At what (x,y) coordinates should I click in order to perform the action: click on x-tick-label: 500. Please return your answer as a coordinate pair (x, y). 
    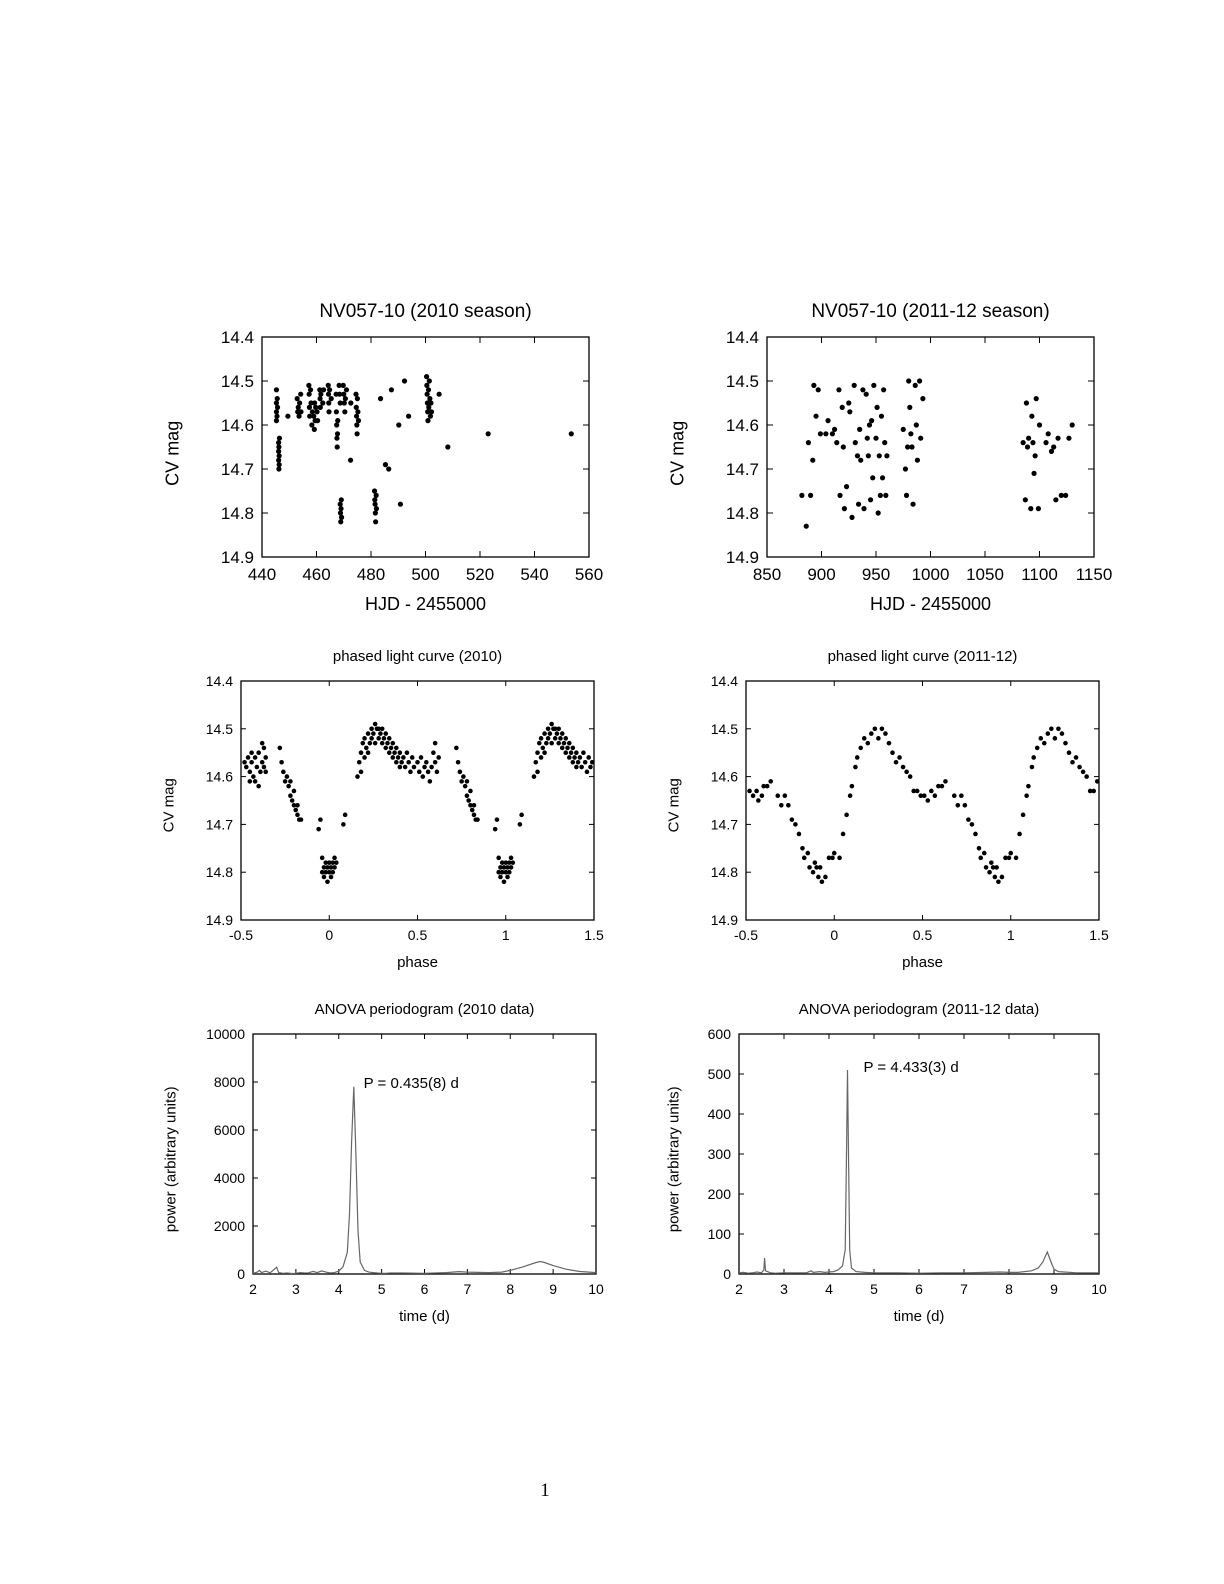
    Looking at the image, I should click on (425, 574).